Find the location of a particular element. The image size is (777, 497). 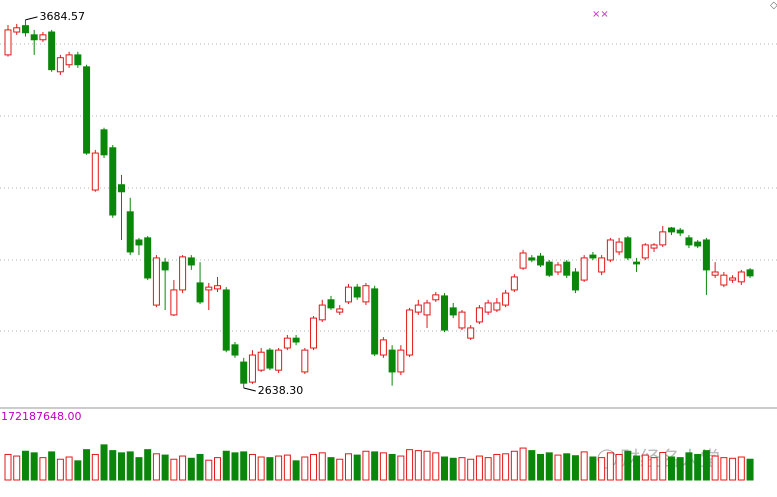

annotation-label: 3684.57 is located at coordinates (62, 16).